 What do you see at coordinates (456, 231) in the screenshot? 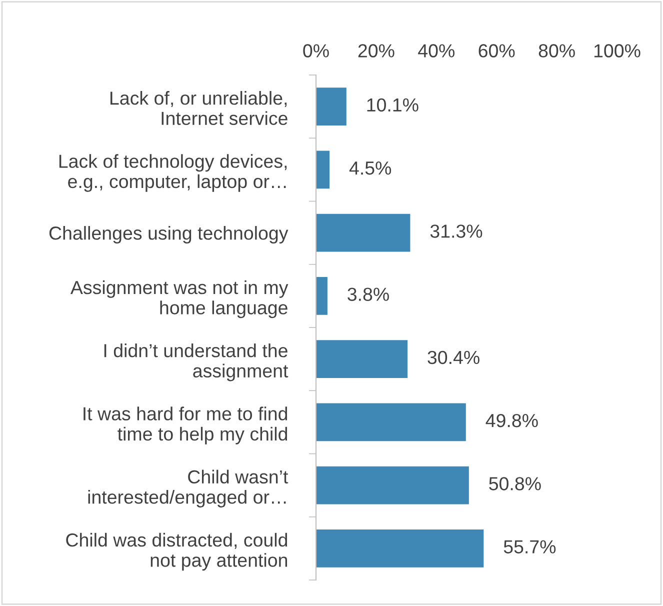
I see `data-label: 31.3%` at bounding box center [456, 231].